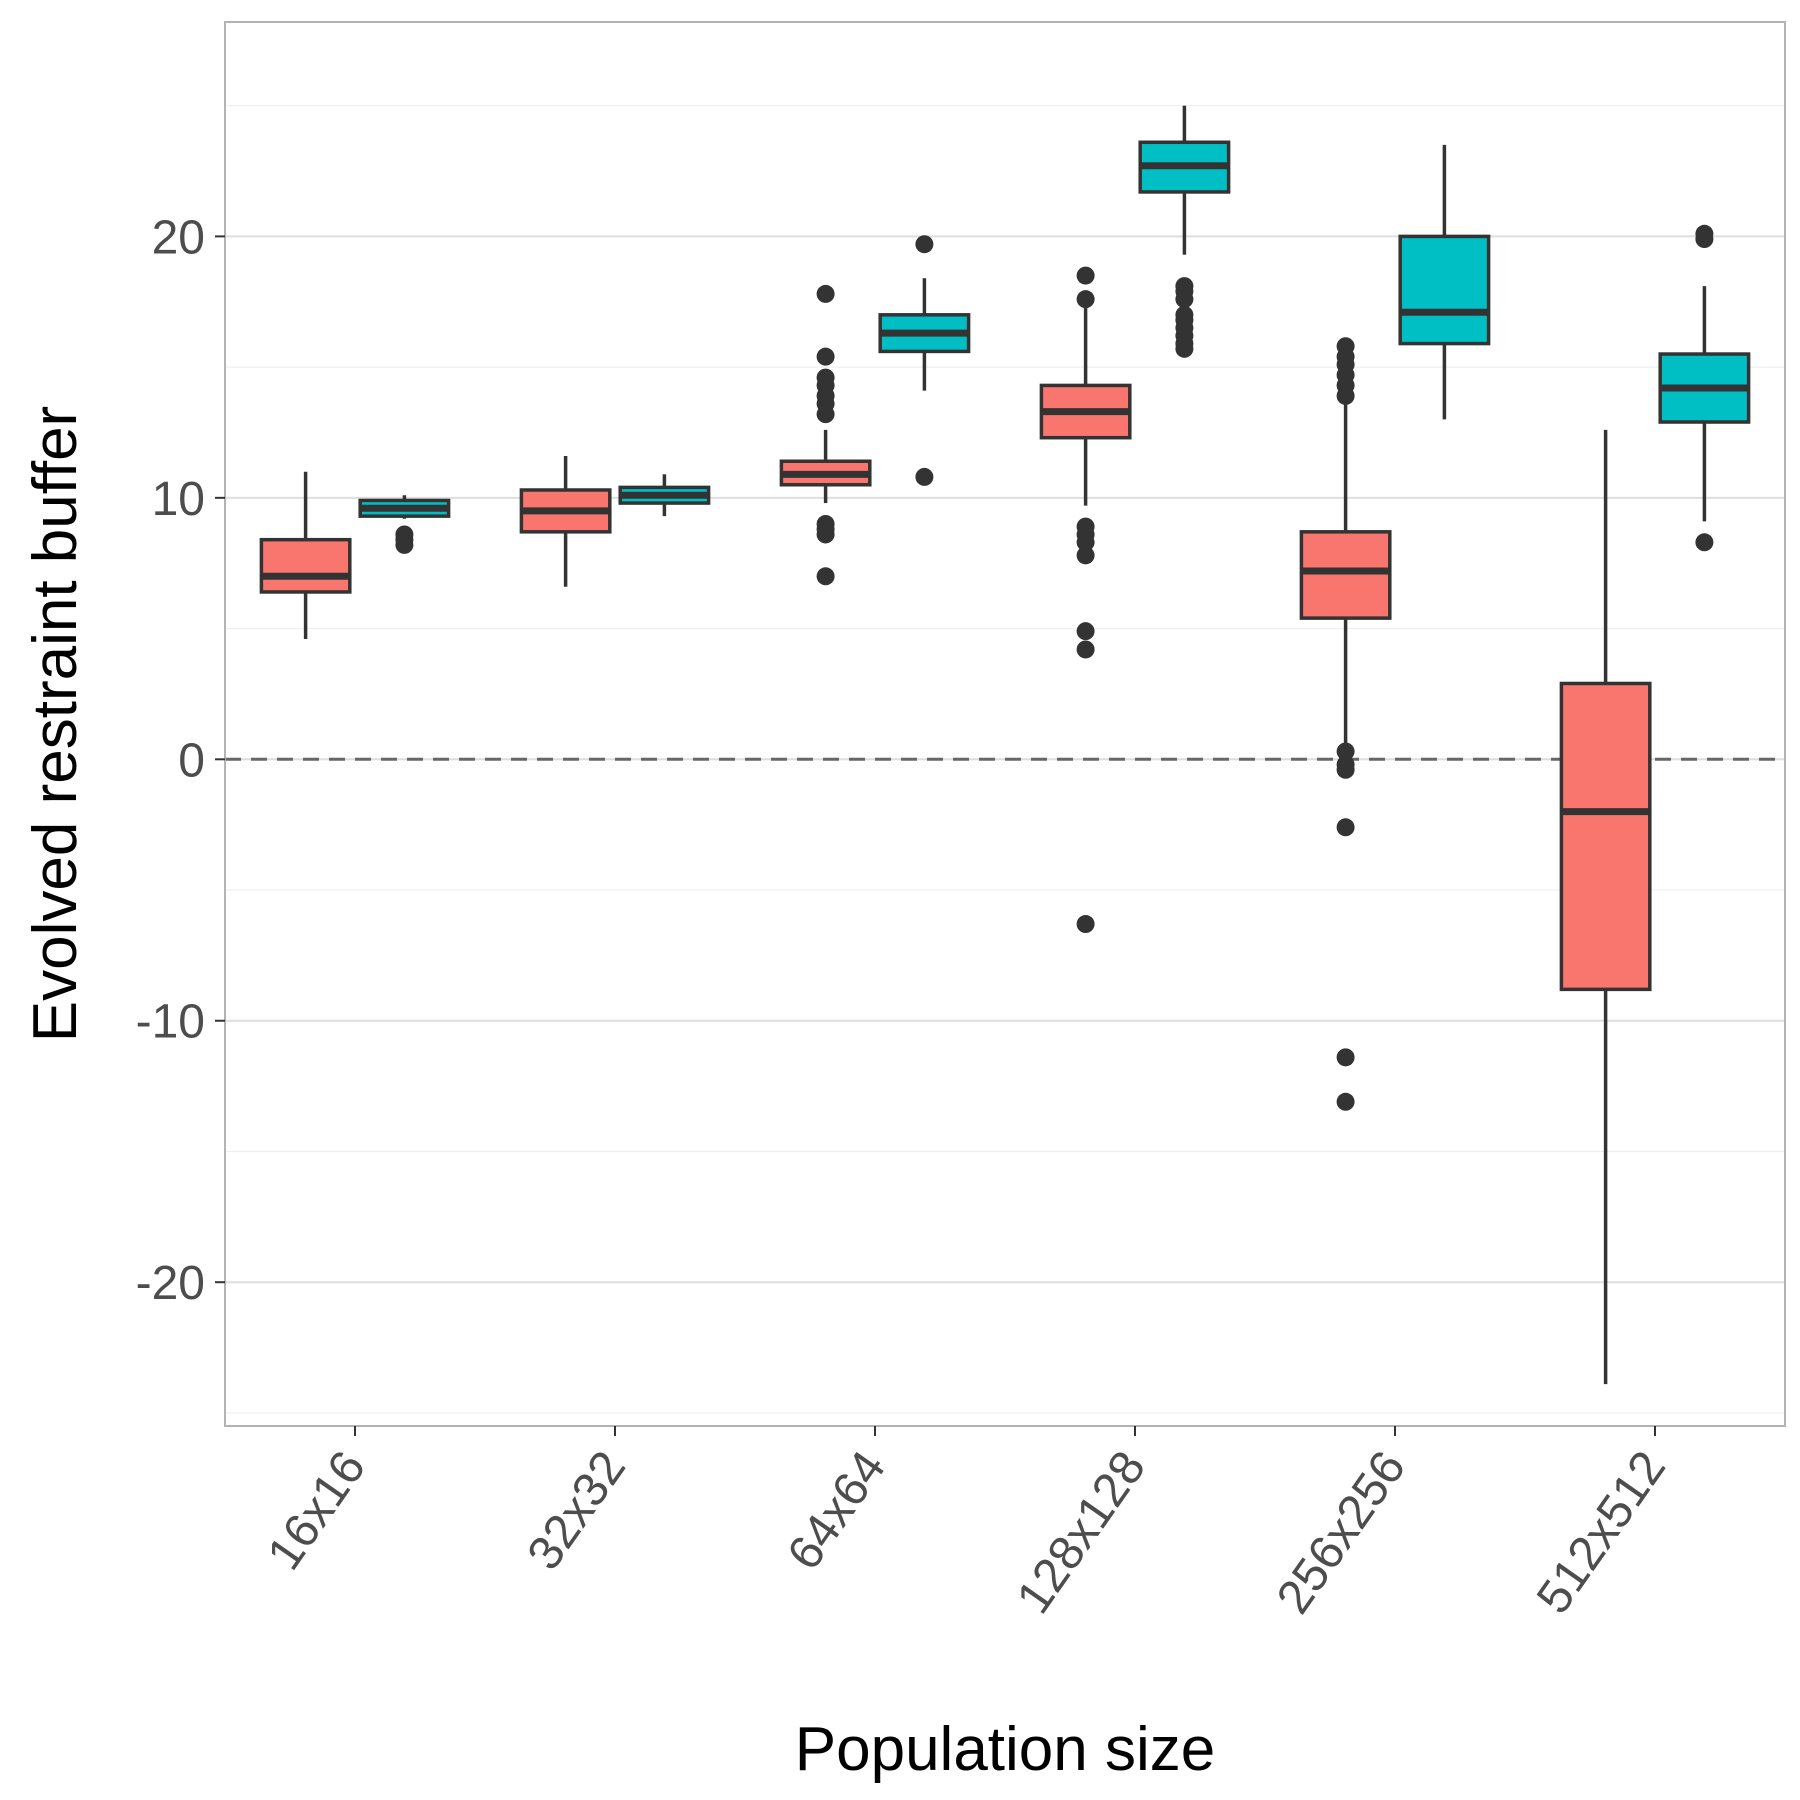 The image size is (1800, 1800). What do you see at coordinates (55, 724) in the screenshot?
I see `y-axis-title: Evolved restraint buffer` at bounding box center [55, 724].